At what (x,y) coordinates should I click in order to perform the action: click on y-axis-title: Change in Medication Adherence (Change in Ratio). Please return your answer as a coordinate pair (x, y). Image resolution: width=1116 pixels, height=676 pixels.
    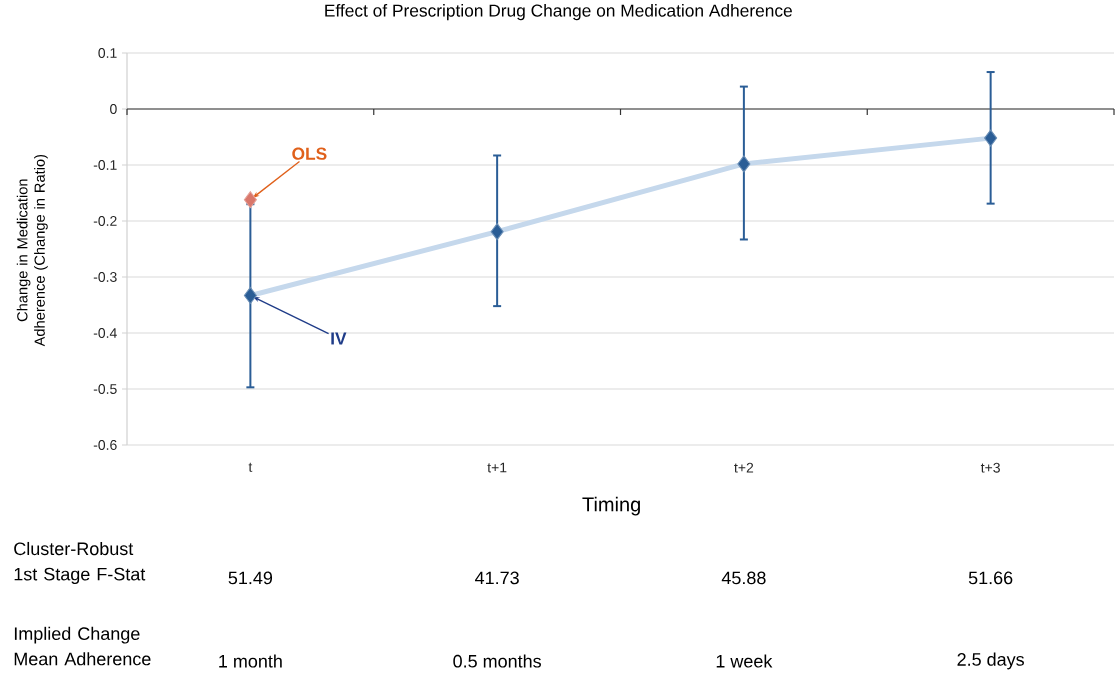
    Looking at the image, I should click on (32, 250).